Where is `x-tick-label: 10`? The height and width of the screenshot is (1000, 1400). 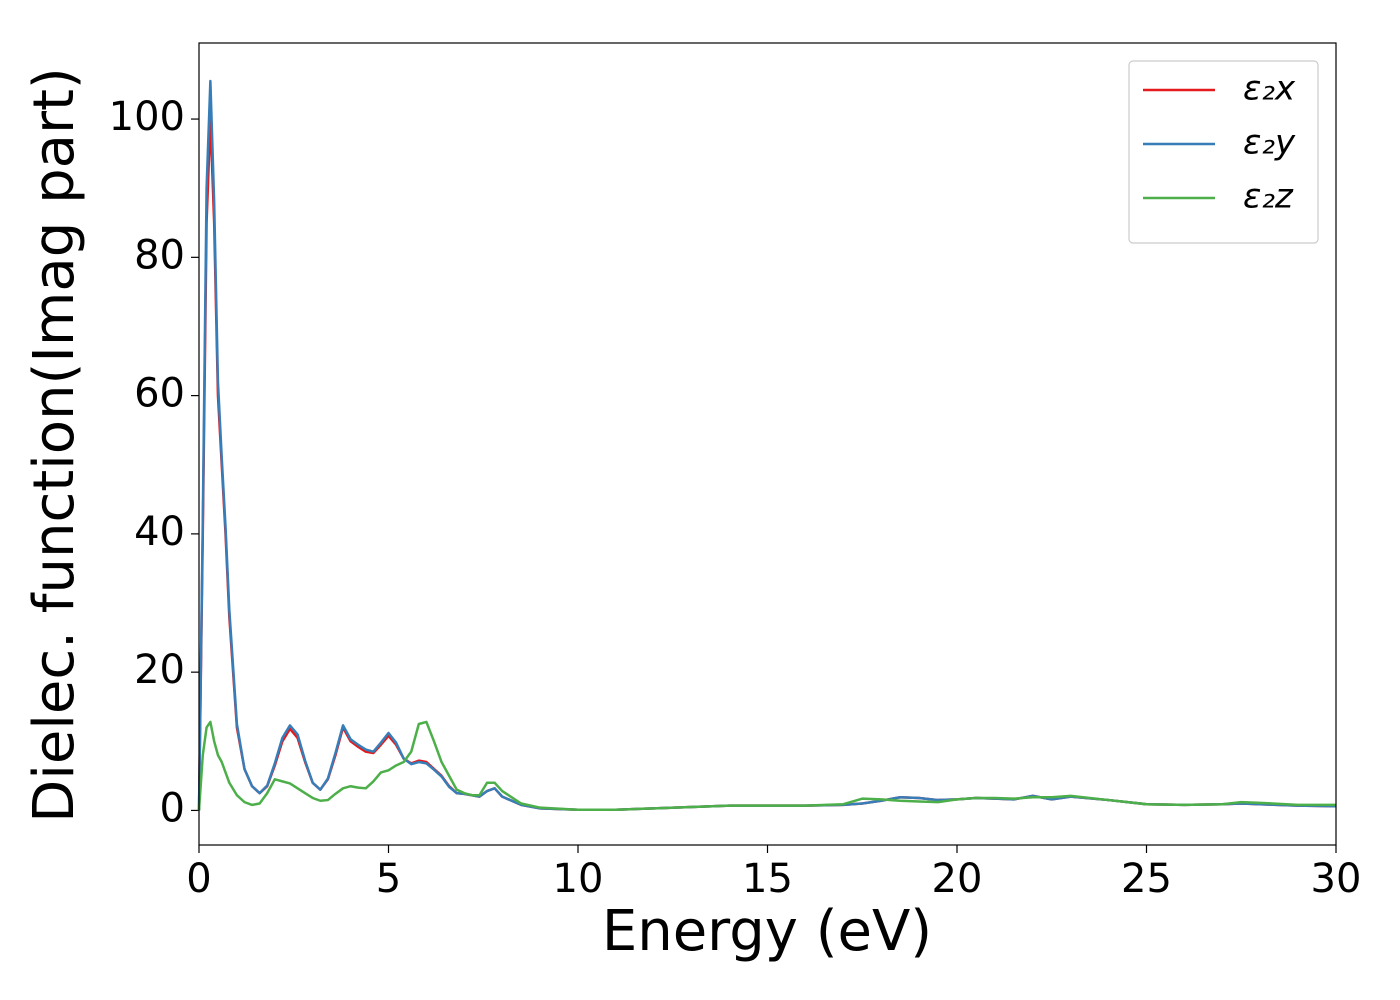 x-tick-label: 10 is located at coordinates (578, 879).